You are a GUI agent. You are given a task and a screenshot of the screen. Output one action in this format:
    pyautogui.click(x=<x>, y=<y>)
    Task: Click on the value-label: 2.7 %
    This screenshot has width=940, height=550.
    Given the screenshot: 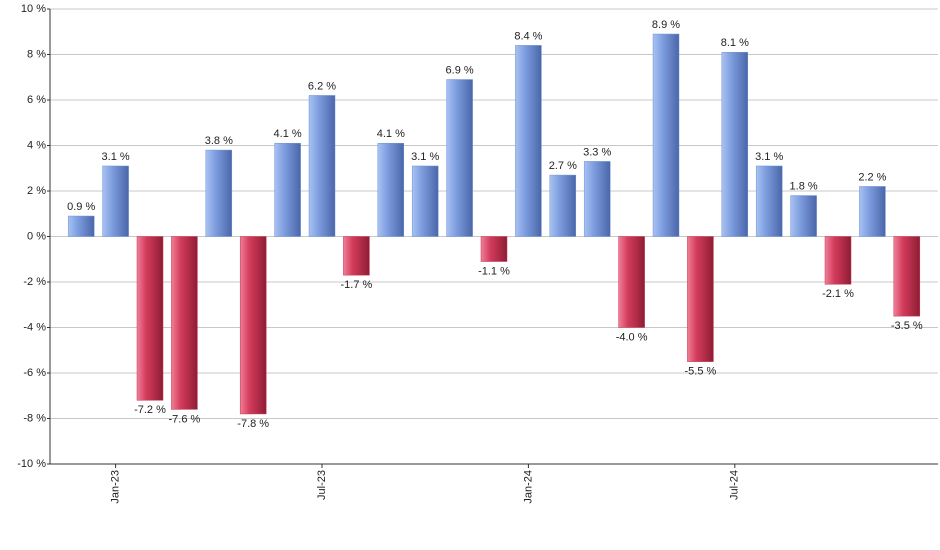 What is the action you would take?
    pyautogui.click(x=563, y=166)
    